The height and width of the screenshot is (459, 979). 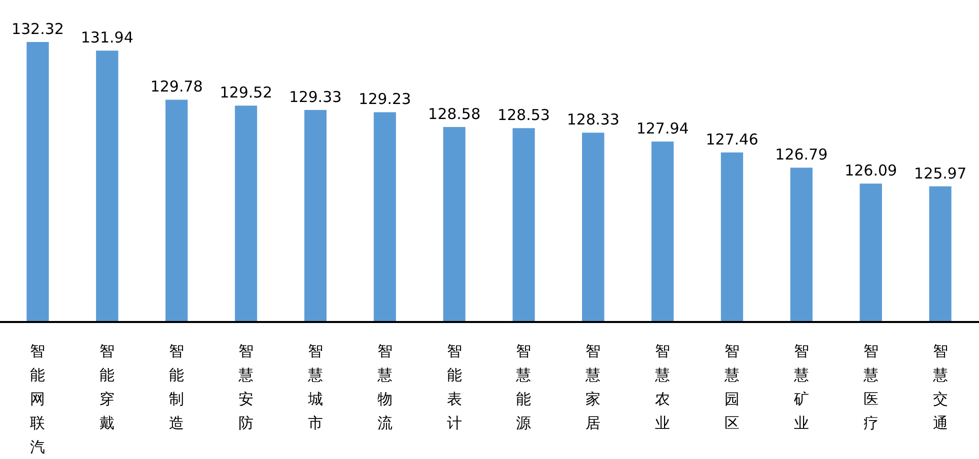 I want to click on x-tick-label: 智能穿戴, so click(x=107, y=387).